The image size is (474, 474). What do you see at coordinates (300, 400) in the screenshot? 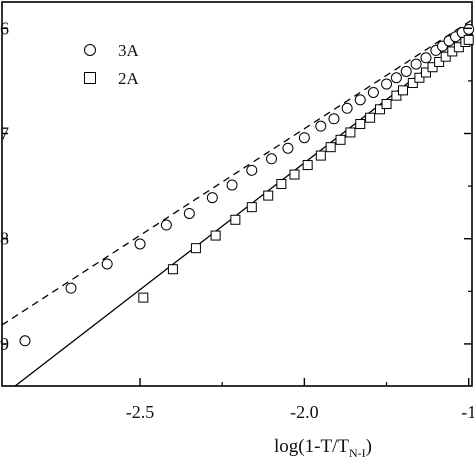
I see `x-ticks: -2.5 -2.0 -1` at bounding box center [300, 400].